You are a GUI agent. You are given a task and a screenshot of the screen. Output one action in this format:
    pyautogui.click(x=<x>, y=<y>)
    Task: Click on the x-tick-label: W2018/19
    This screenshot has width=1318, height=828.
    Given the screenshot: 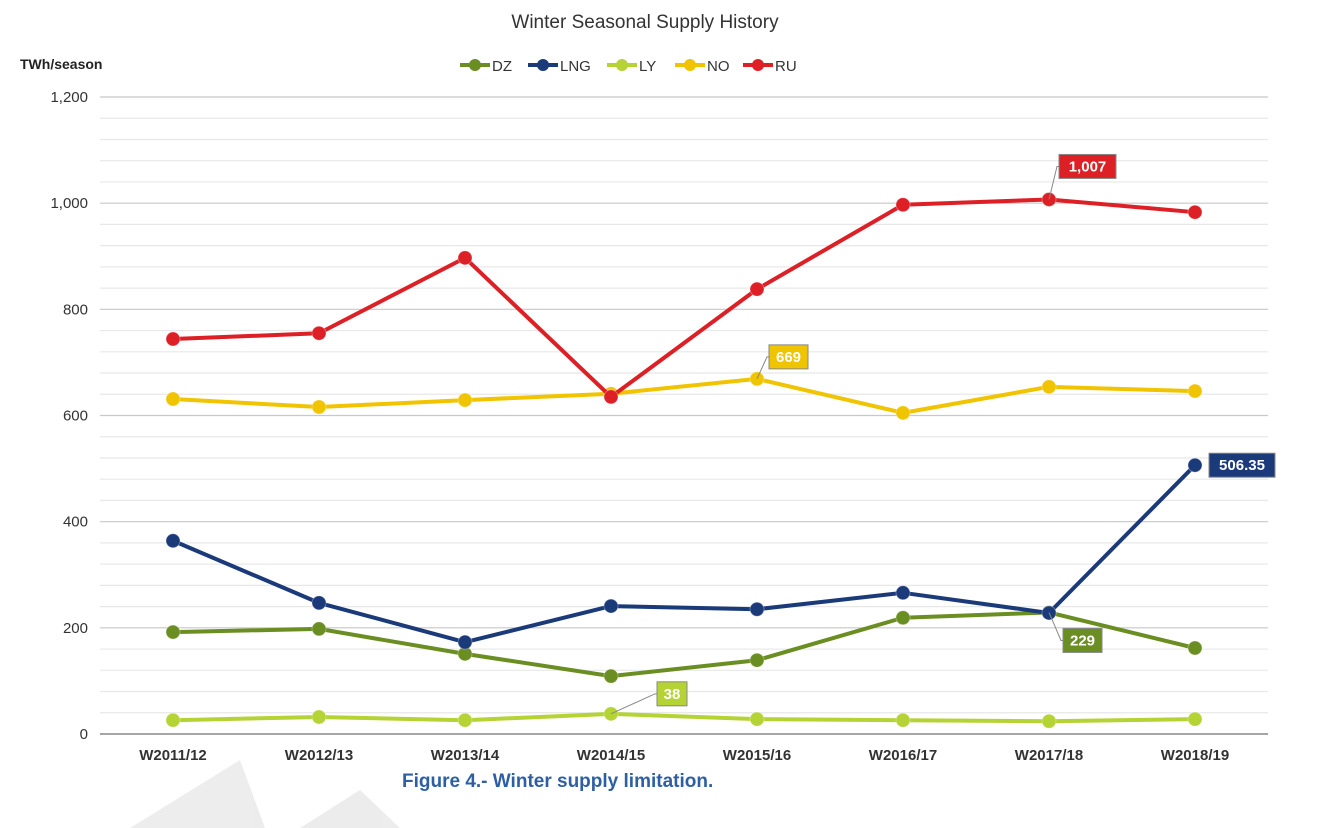 What is the action you would take?
    pyautogui.click(x=1195, y=755)
    